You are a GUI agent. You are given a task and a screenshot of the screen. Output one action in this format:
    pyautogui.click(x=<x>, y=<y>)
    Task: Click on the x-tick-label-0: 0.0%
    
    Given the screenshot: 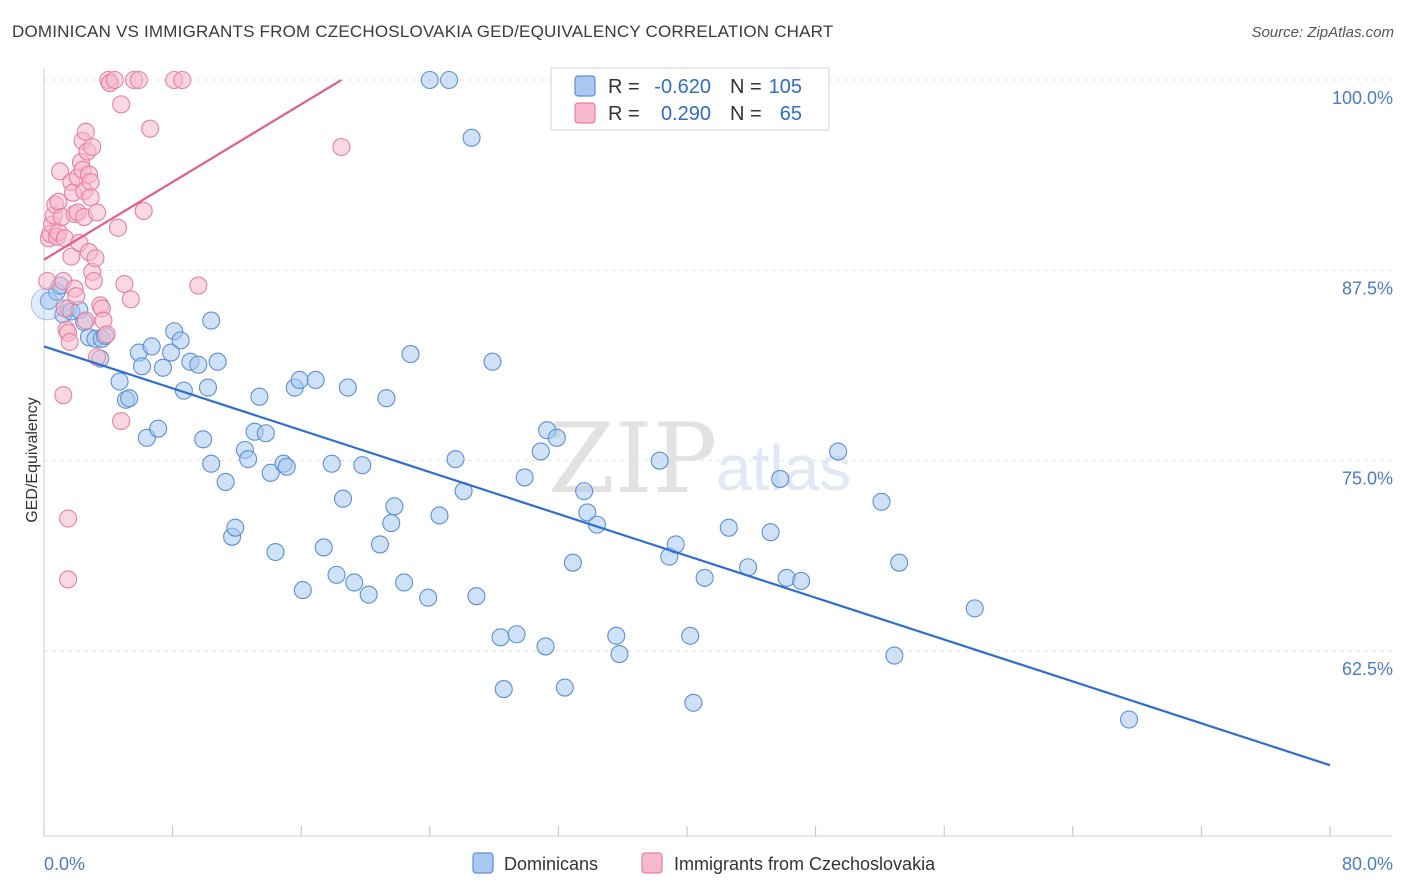 What is the action you would take?
    pyautogui.click(x=64, y=864)
    